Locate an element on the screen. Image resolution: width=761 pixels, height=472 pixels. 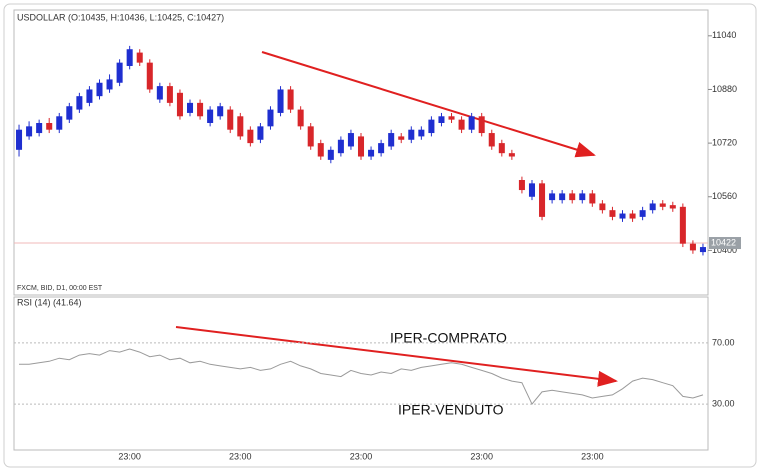
last-price-label: 10422 is located at coordinates (723, 242).